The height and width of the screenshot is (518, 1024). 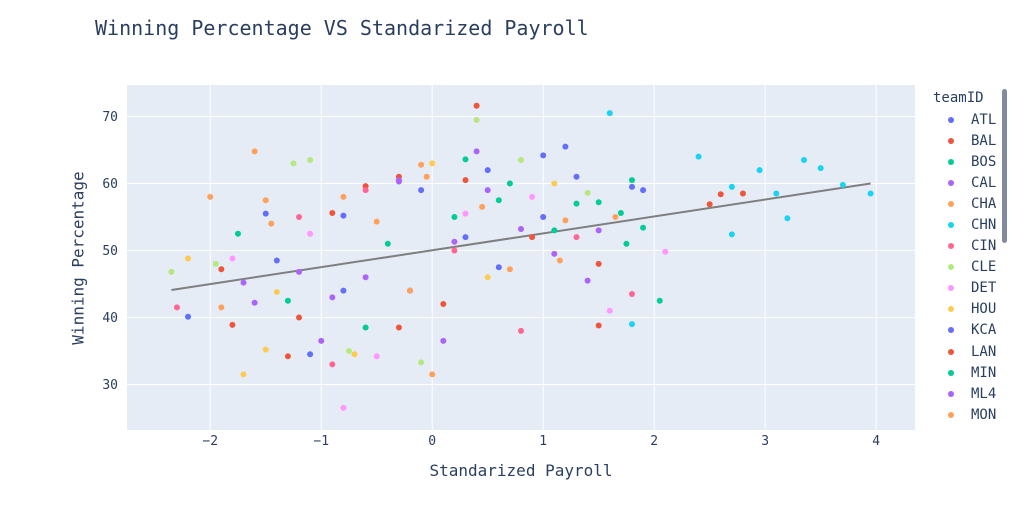 I want to click on legend-item-ml4: ML4, so click(x=964, y=393).